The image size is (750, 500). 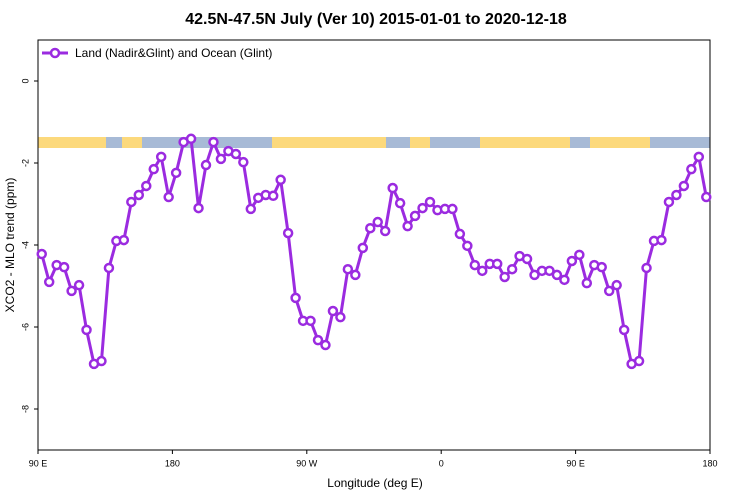 I want to click on y-tick-label: -2, so click(x=25, y=163).